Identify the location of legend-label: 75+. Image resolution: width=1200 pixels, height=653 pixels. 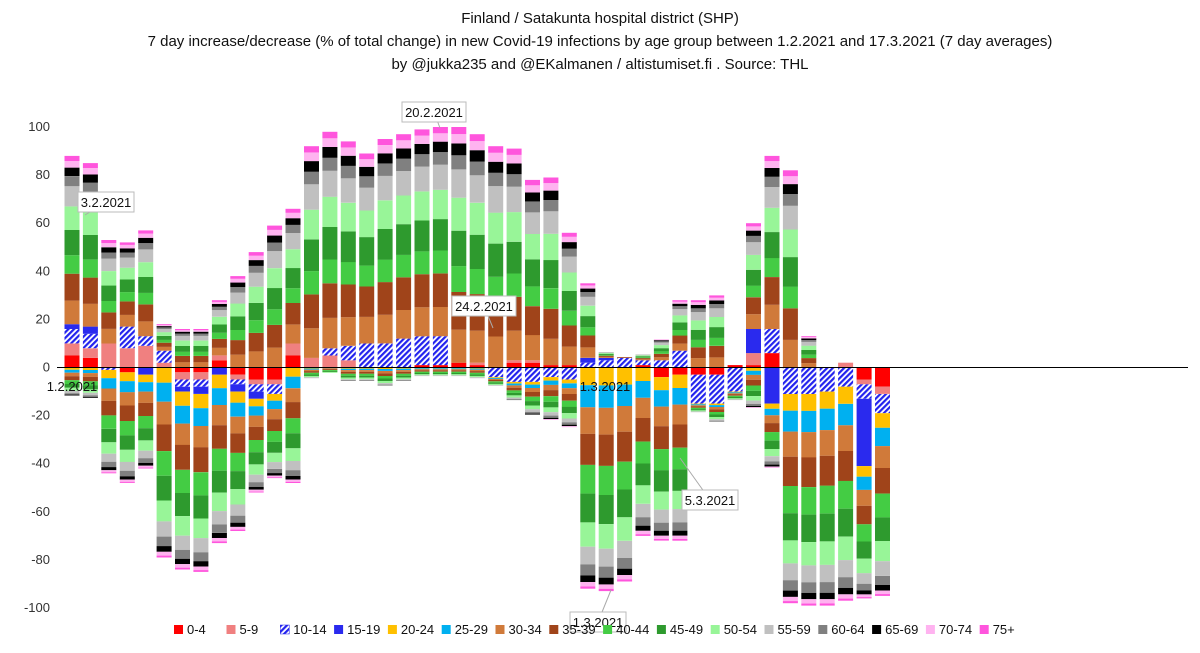
(1004, 629).